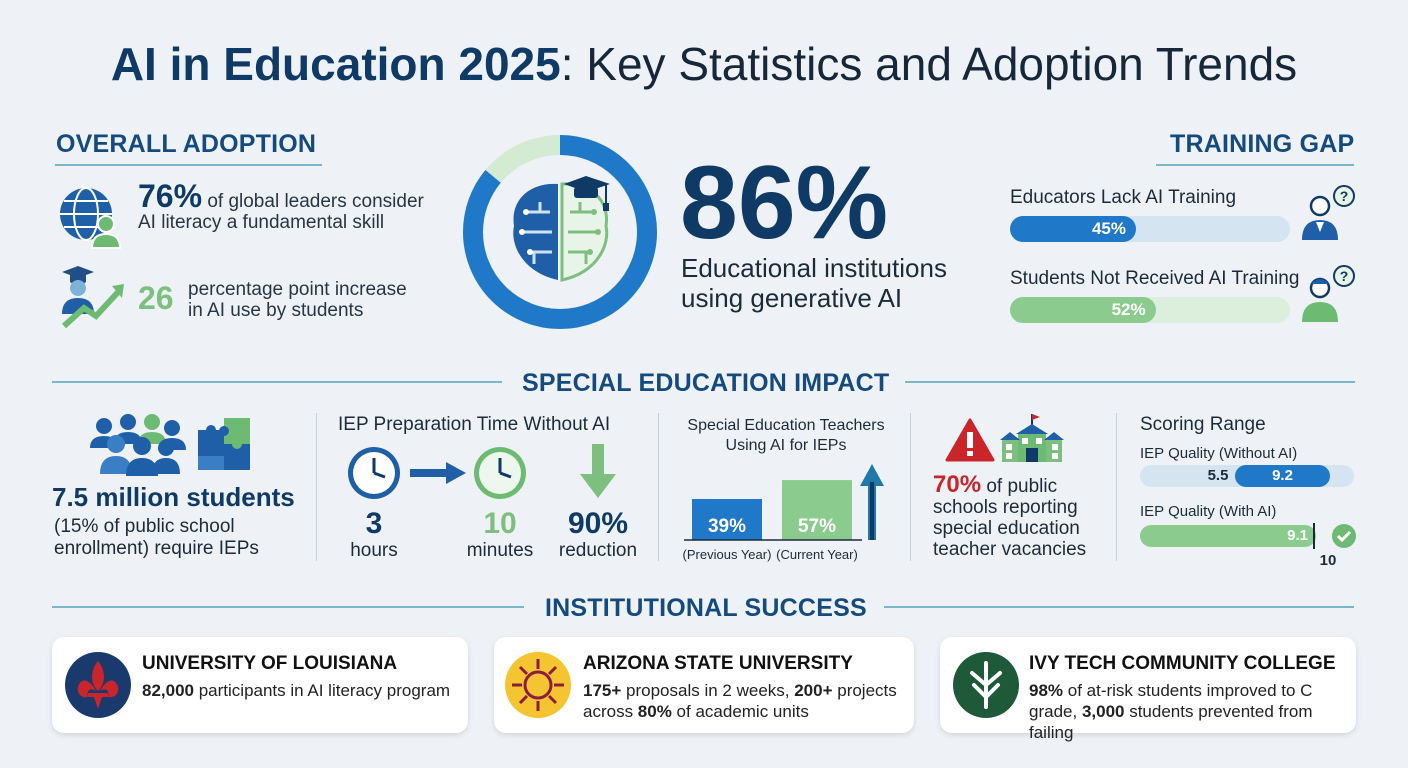  What do you see at coordinates (438, 473) in the screenshot?
I see `arrow-right-icon` at bounding box center [438, 473].